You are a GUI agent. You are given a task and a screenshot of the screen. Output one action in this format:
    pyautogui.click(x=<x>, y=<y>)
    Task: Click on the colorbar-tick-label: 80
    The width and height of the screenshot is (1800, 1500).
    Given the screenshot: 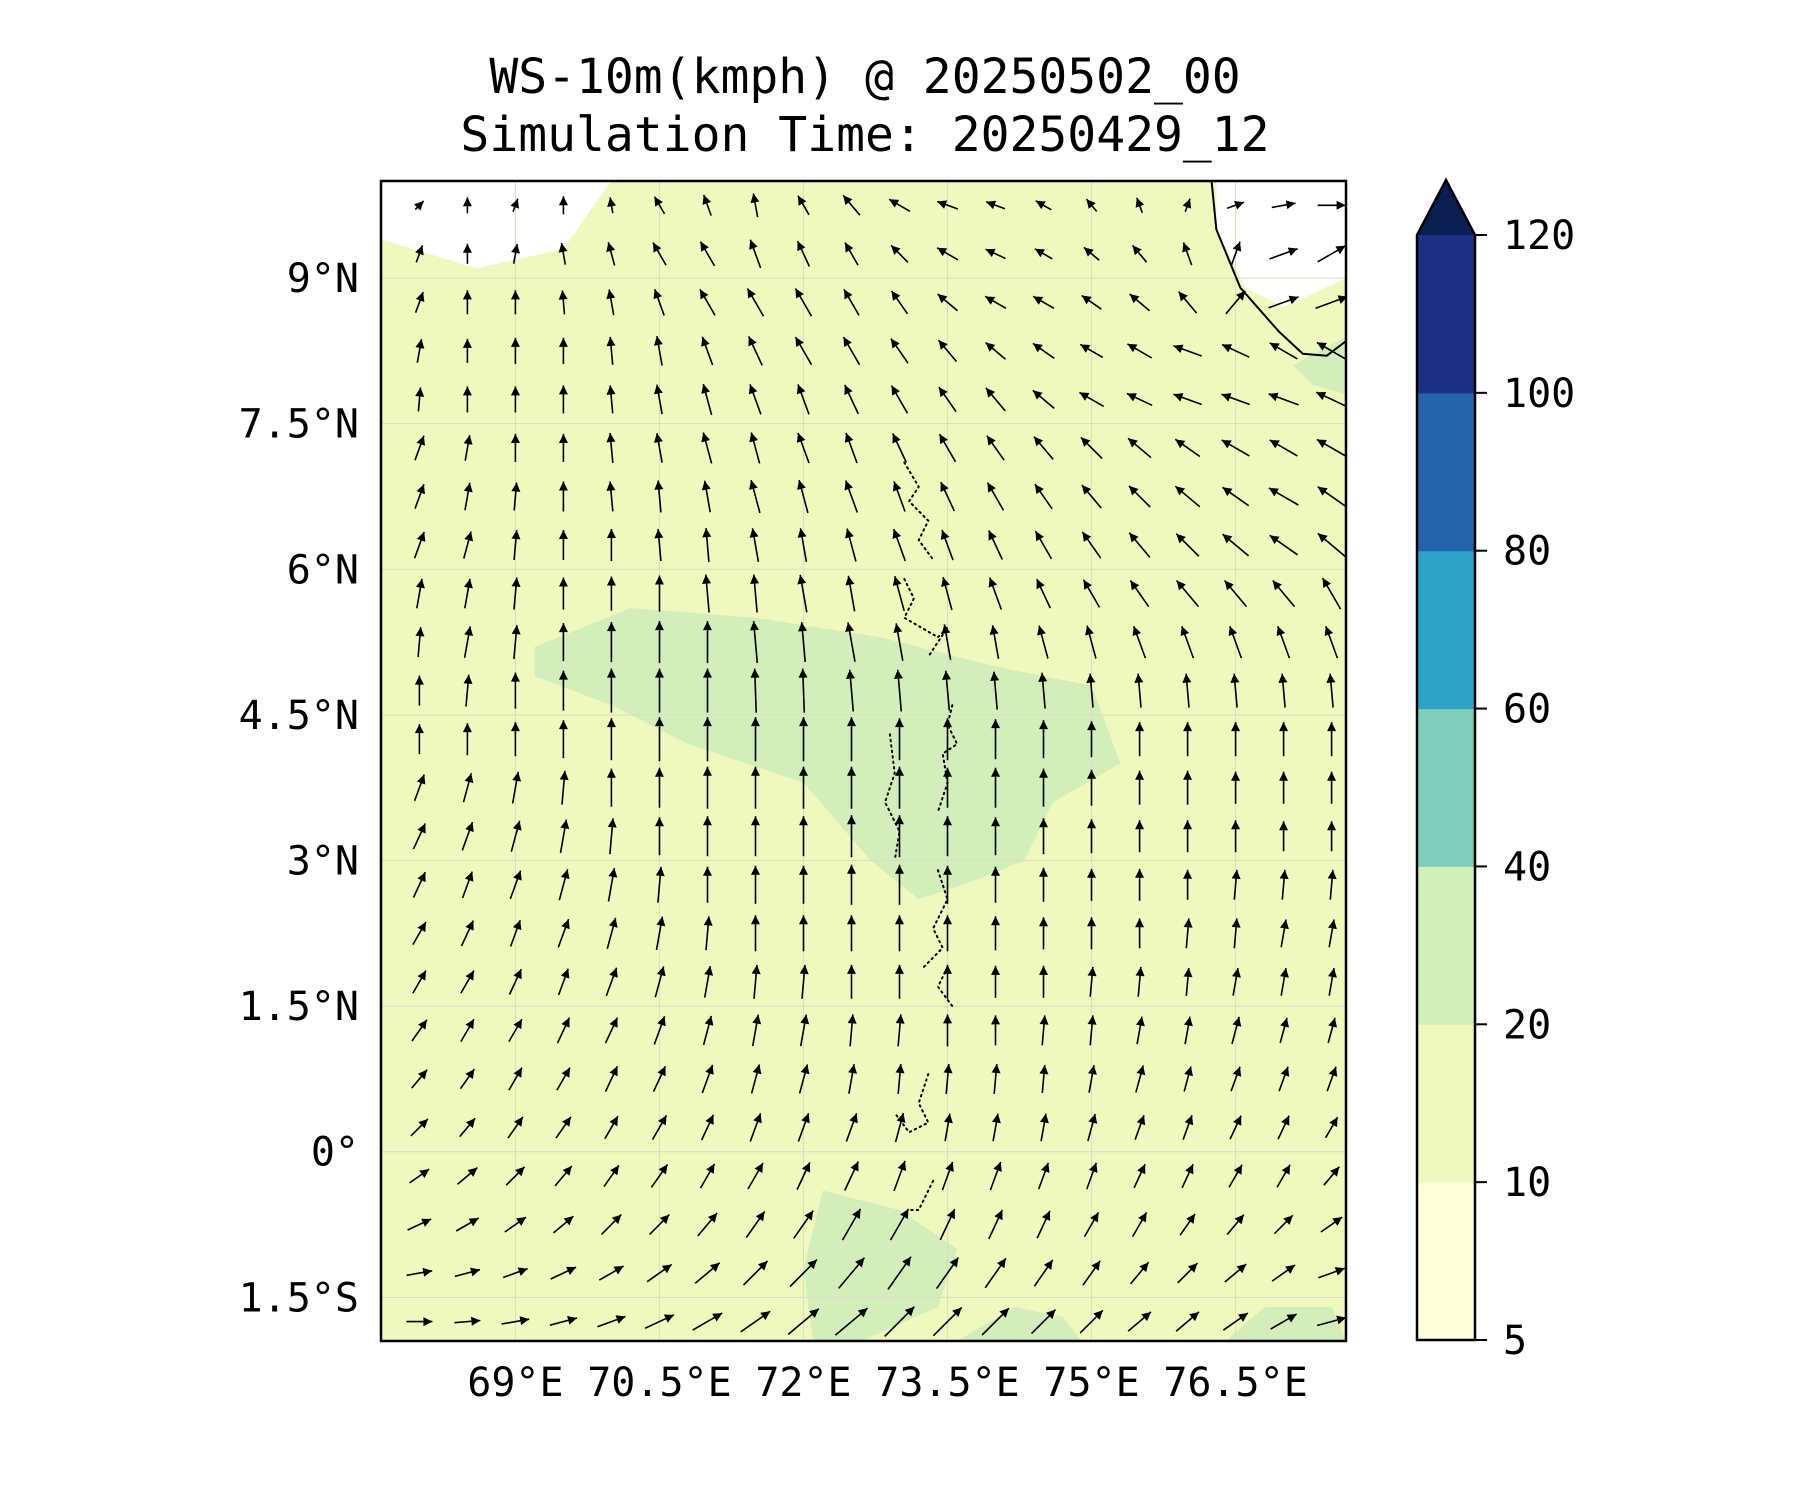 What is the action you would take?
    pyautogui.click(x=1527, y=552)
    